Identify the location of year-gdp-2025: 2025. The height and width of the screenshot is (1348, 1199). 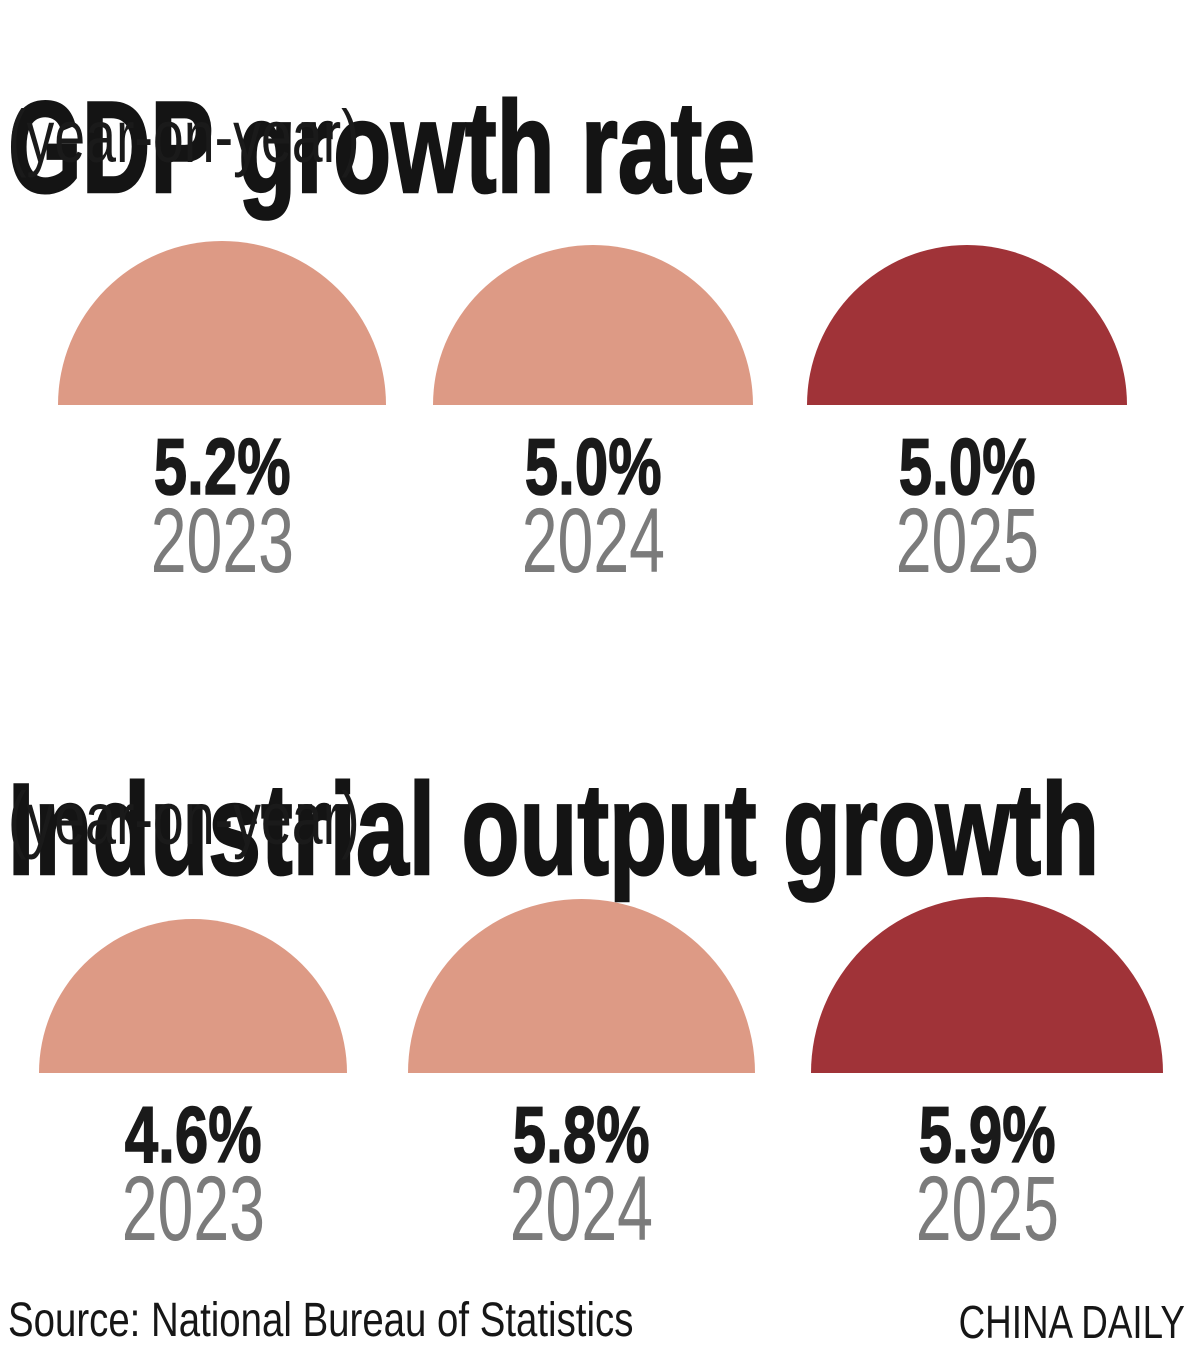
(967, 541).